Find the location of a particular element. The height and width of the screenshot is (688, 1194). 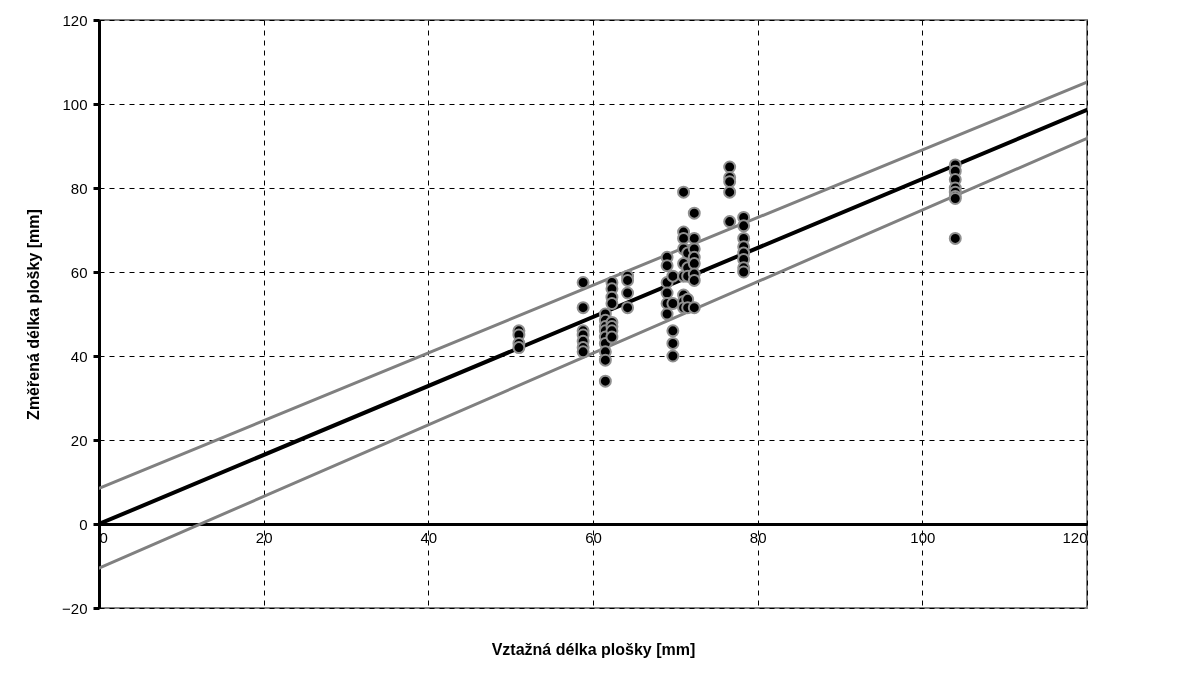

y-tick-label: 20 is located at coordinates (79, 440).